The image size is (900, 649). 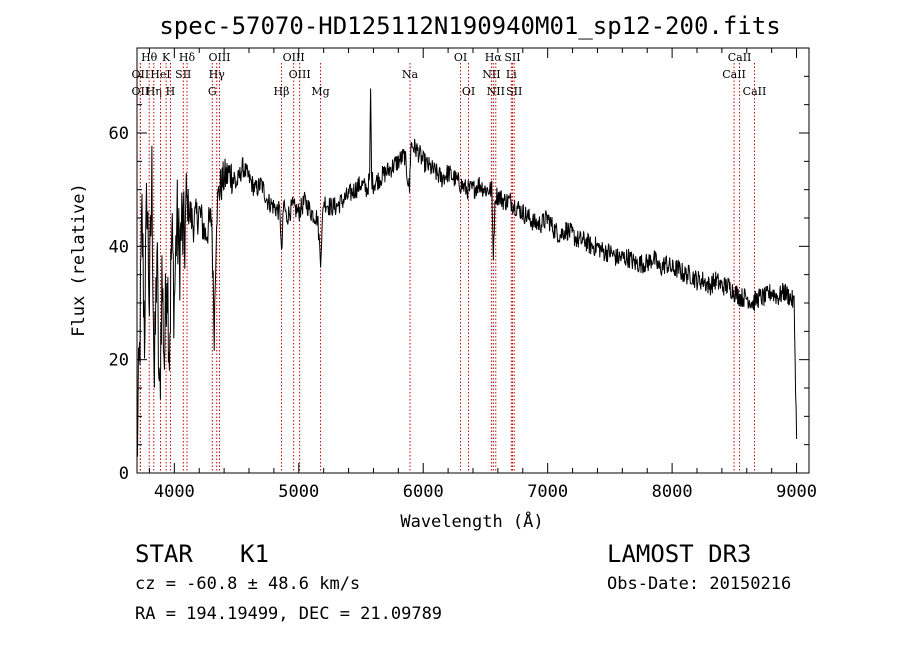 I want to click on line-marker-label: Hβ, so click(x=282, y=91).